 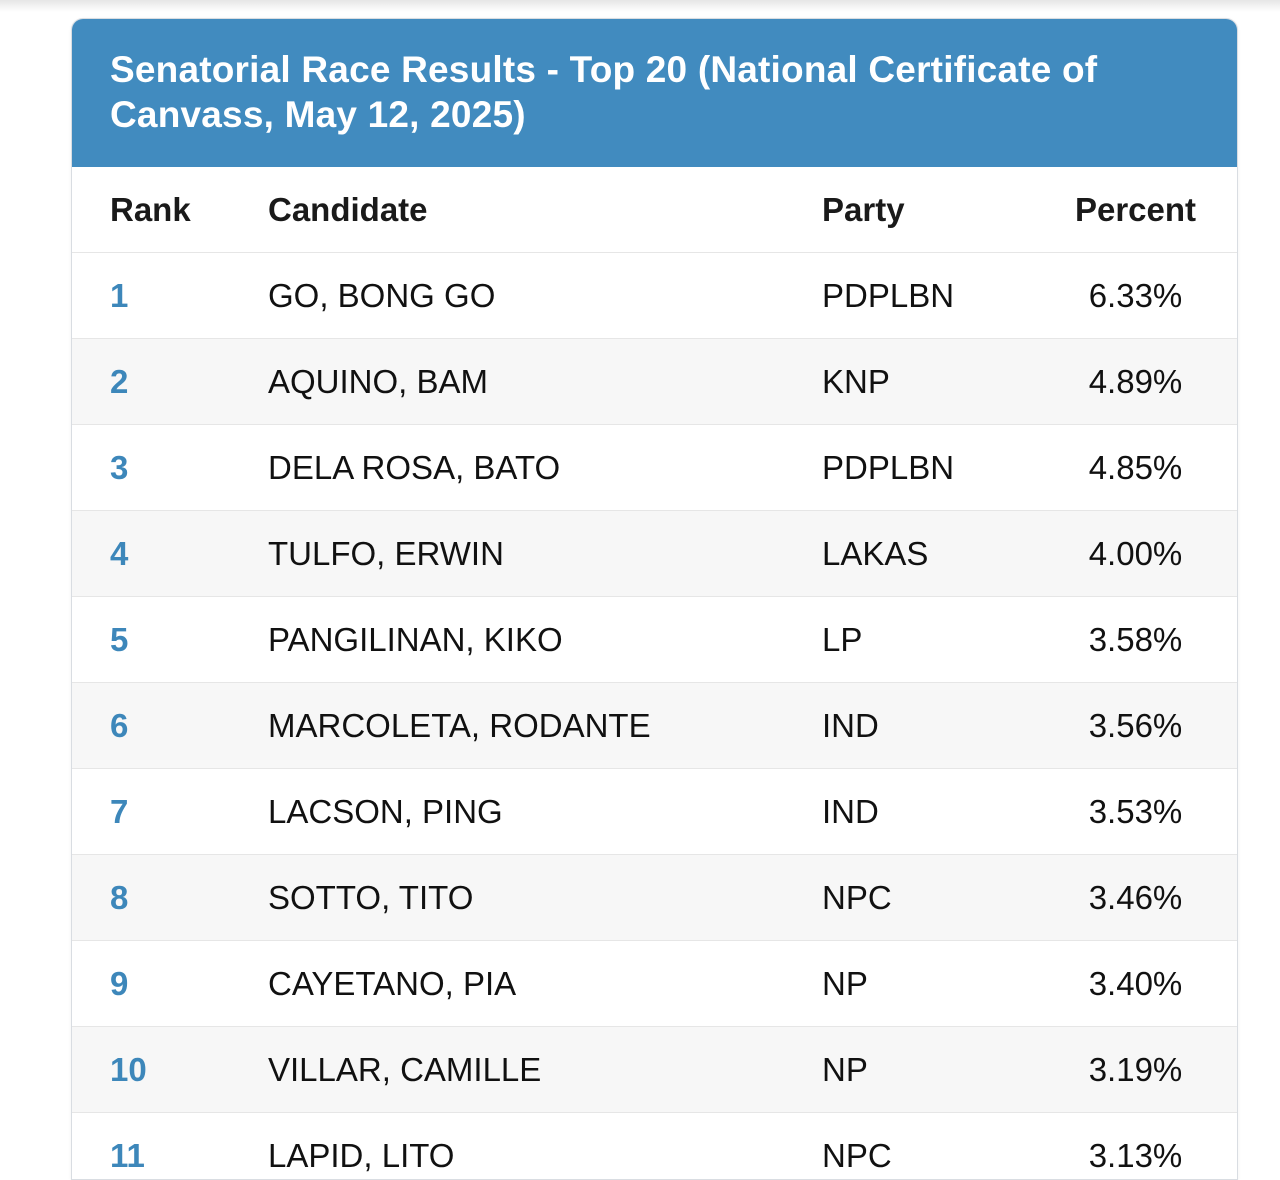 I want to click on column-header-percent: Percent, so click(x=1135, y=210).